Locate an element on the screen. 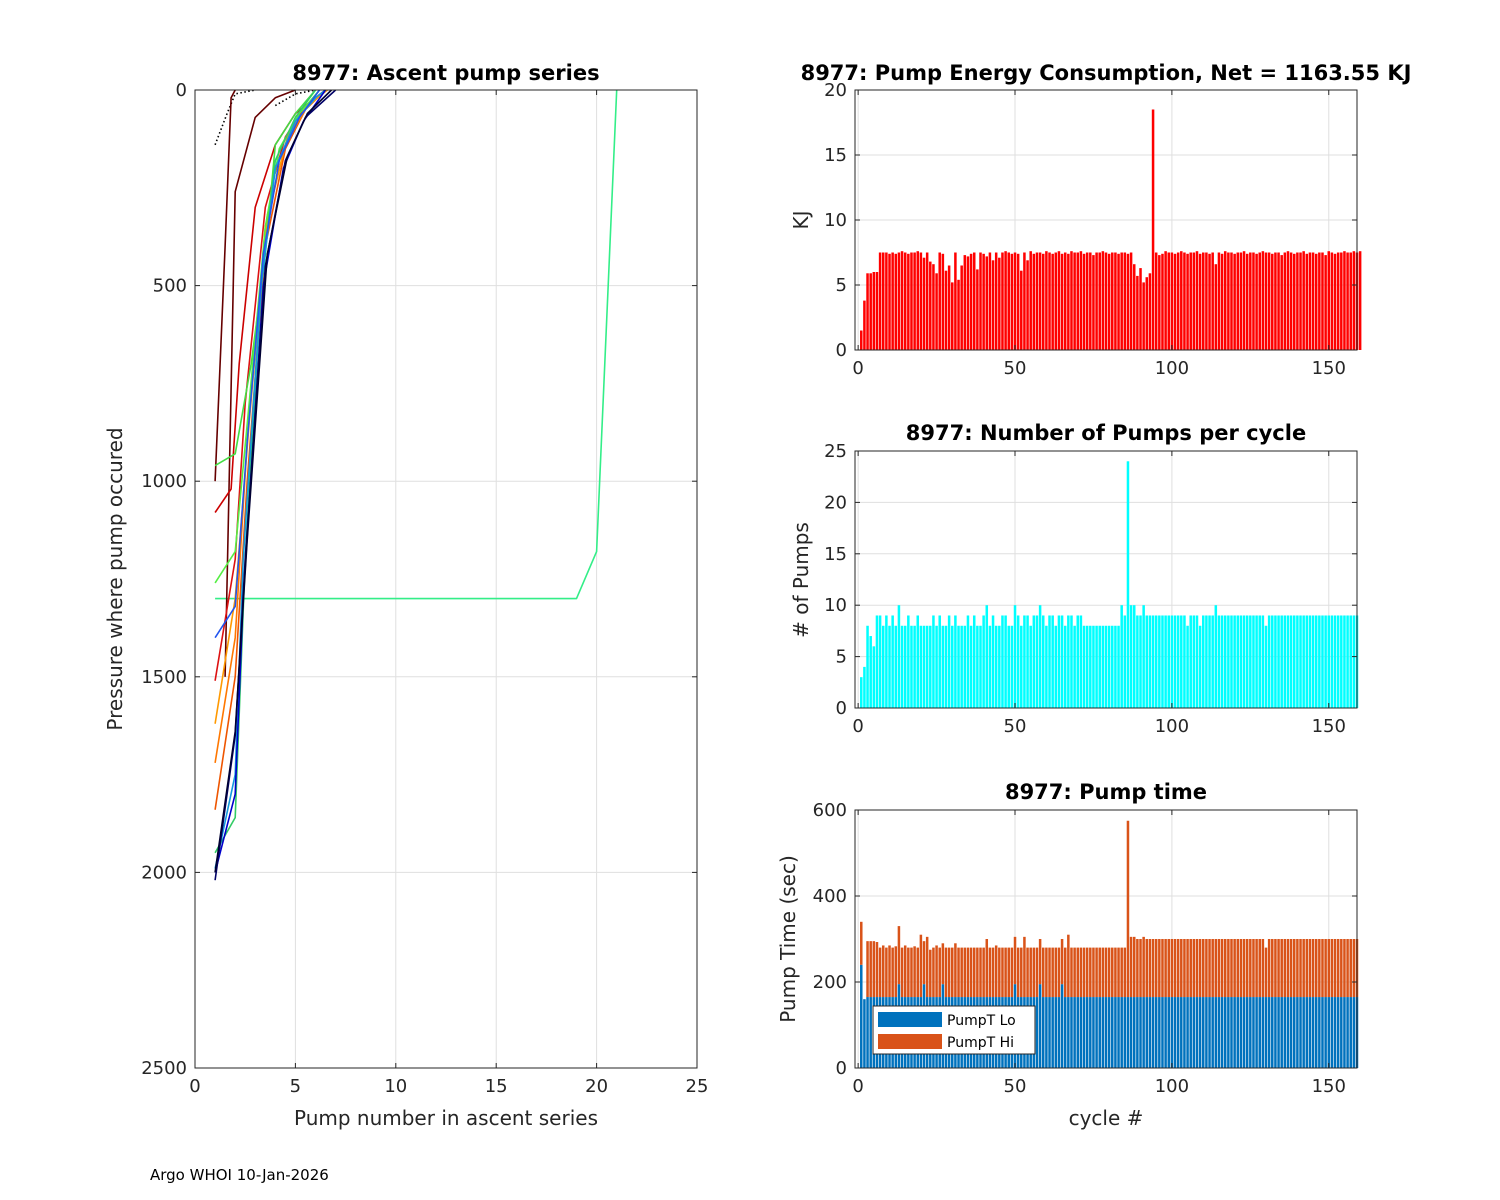 The width and height of the screenshot is (1500, 1200). pumps-y-axis-label: # of Pumps is located at coordinates (801, 580).